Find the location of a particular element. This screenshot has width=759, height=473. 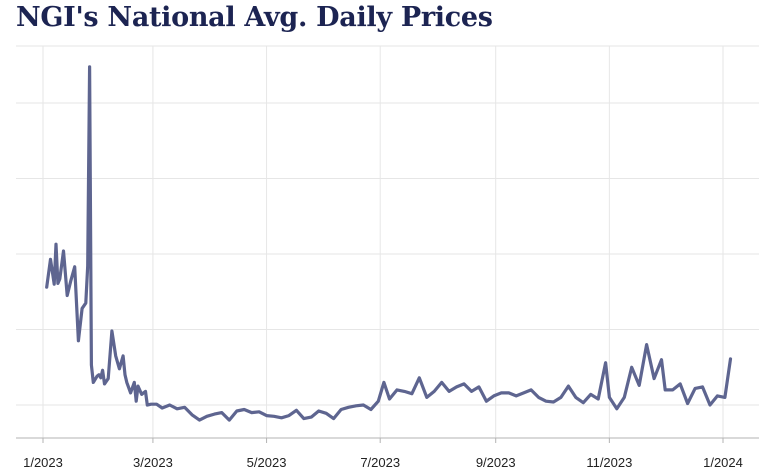

x-tick-label: 3/2023 is located at coordinates (153, 462).